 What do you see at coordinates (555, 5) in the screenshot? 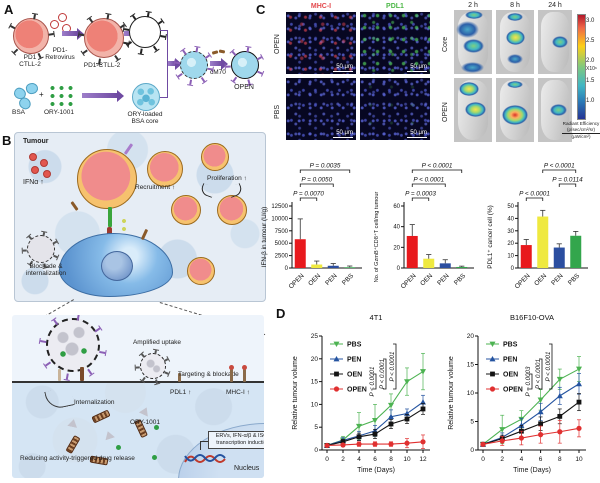
I see `time-24h-header: 24 h` at bounding box center [555, 5].